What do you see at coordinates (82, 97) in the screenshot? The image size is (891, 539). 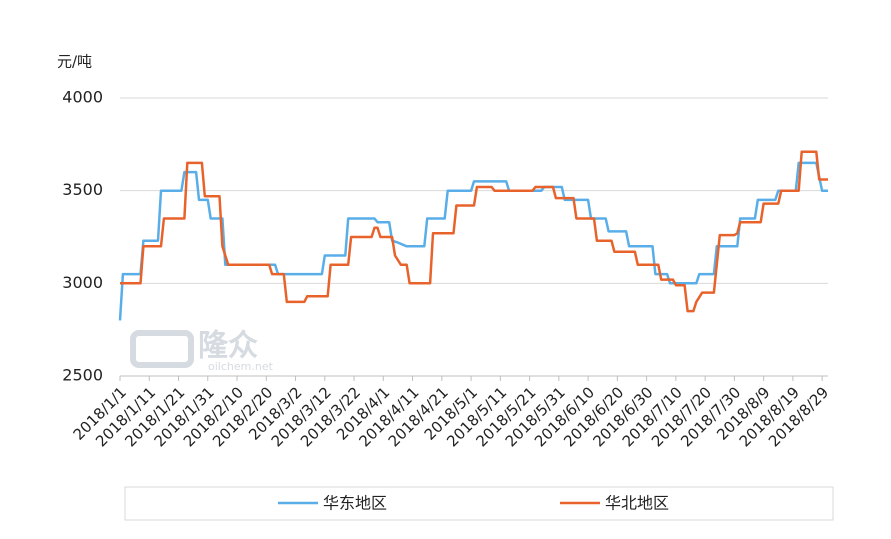 I see `y-tick-label: 4000` at bounding box center [82, 97].